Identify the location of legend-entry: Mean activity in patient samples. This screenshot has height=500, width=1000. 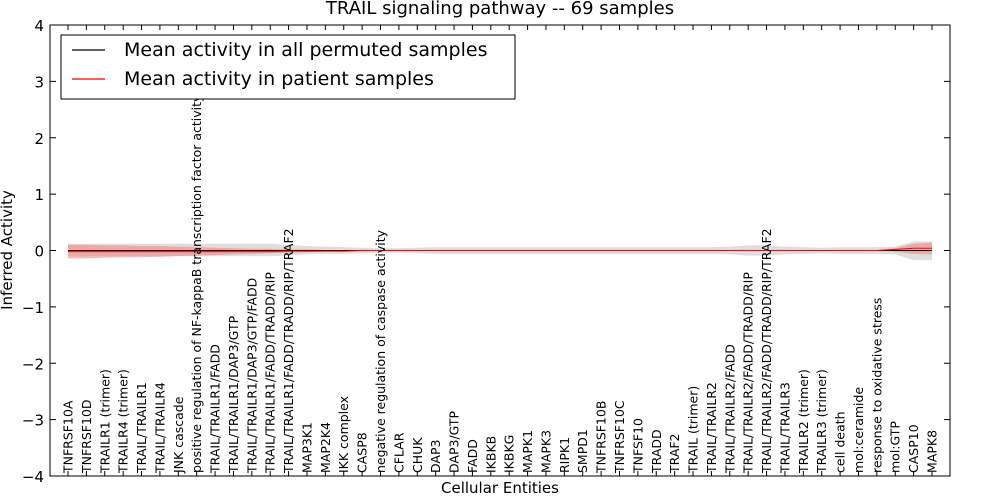
(279, 79).